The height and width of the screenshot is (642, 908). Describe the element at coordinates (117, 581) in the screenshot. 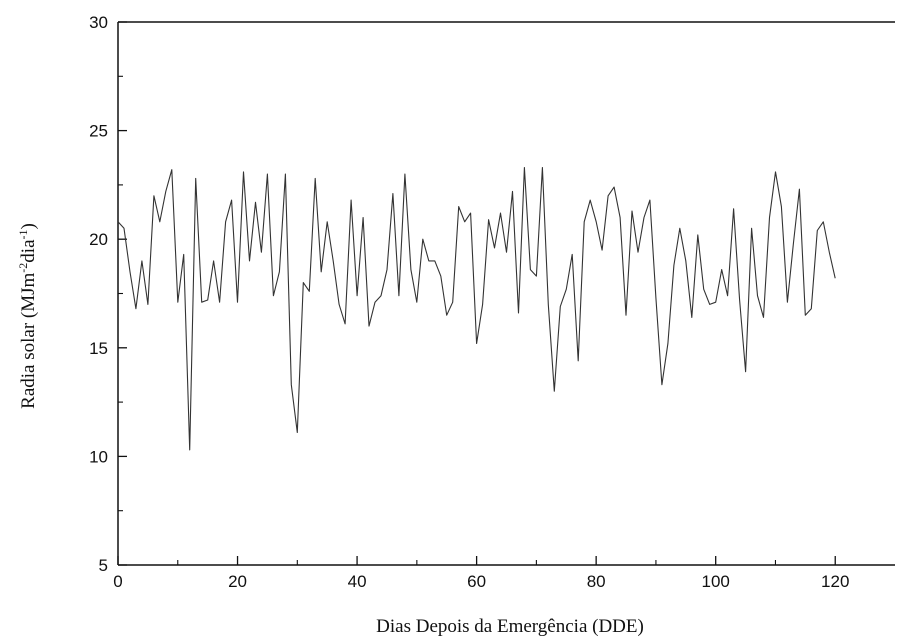

I see `x-tick-label: 0` at that location.